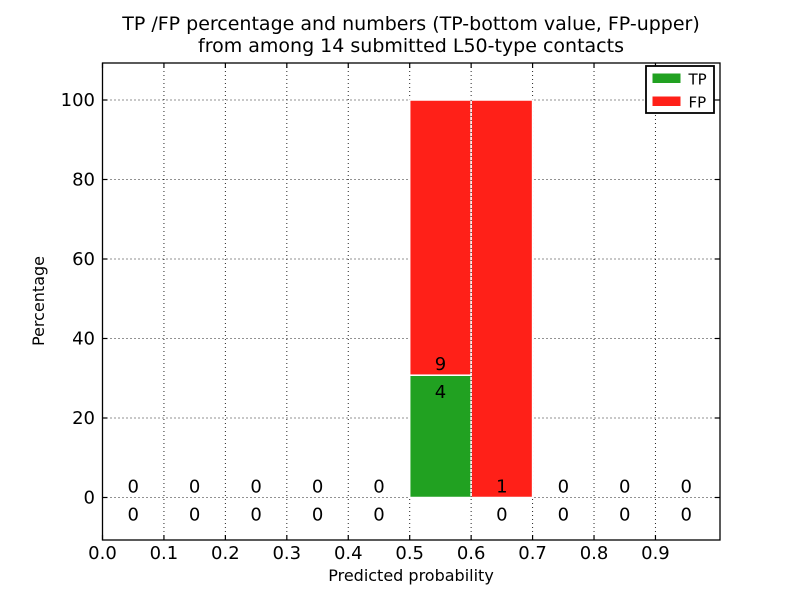 Image resolution: width=800 pixels, height=604 pixels. What do you see at coordinates (83, 339) in the screenshot?
I see `y-tick-label: 40` at bounding box center [83, 339].